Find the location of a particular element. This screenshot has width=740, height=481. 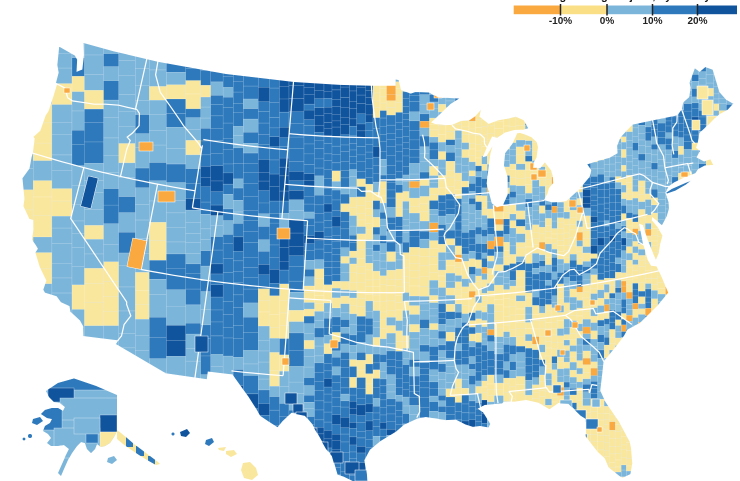

svg-text: -10% is located at coordinates (560, 21).